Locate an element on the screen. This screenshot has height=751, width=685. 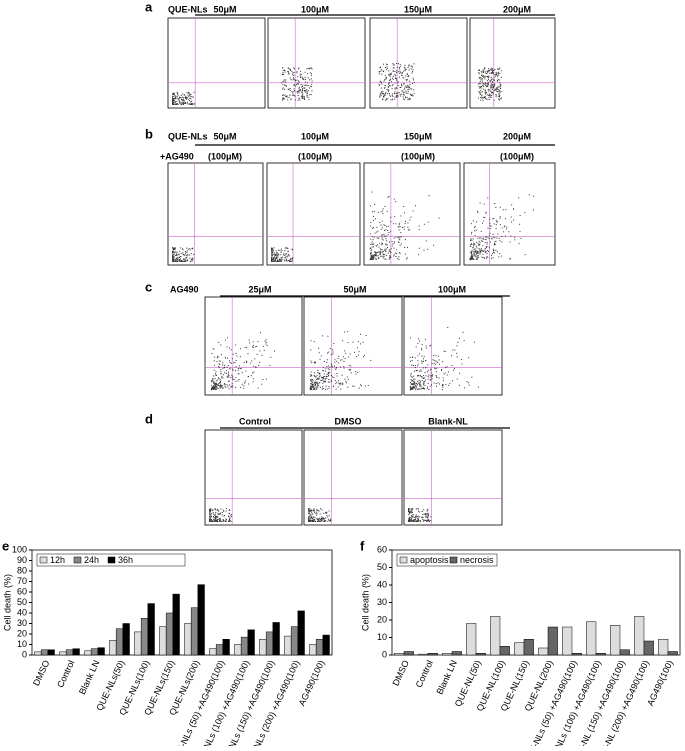
y-tick-label: 50 is located at coordinates (382, 567).